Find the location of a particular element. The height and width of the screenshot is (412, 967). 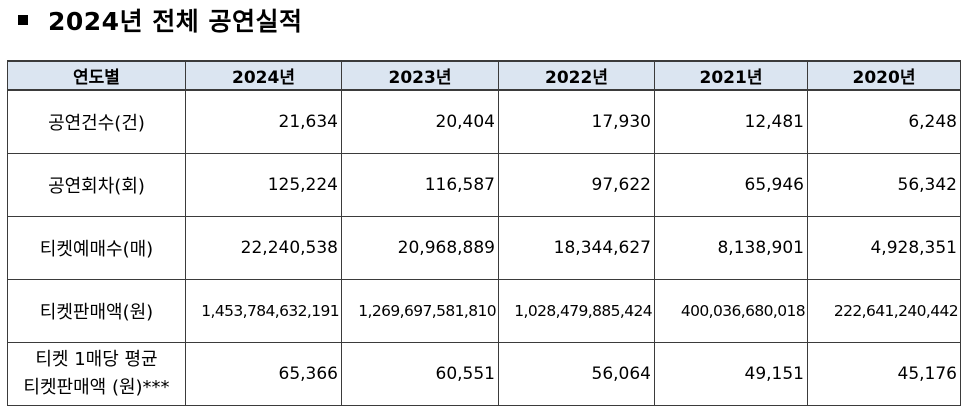

table-cell: 6,248 is located at coordinates (884, 121).